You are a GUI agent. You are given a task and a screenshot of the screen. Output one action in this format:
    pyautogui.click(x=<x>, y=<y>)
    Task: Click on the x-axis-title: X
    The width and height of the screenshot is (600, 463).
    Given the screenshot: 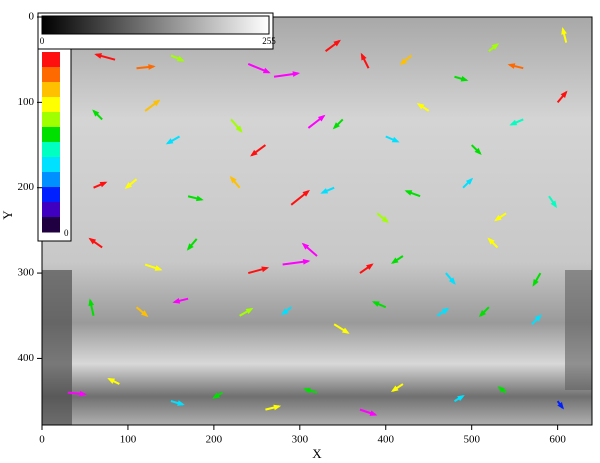 What is the action you would take?
    pyautogui.click(x=317, y=453)
    